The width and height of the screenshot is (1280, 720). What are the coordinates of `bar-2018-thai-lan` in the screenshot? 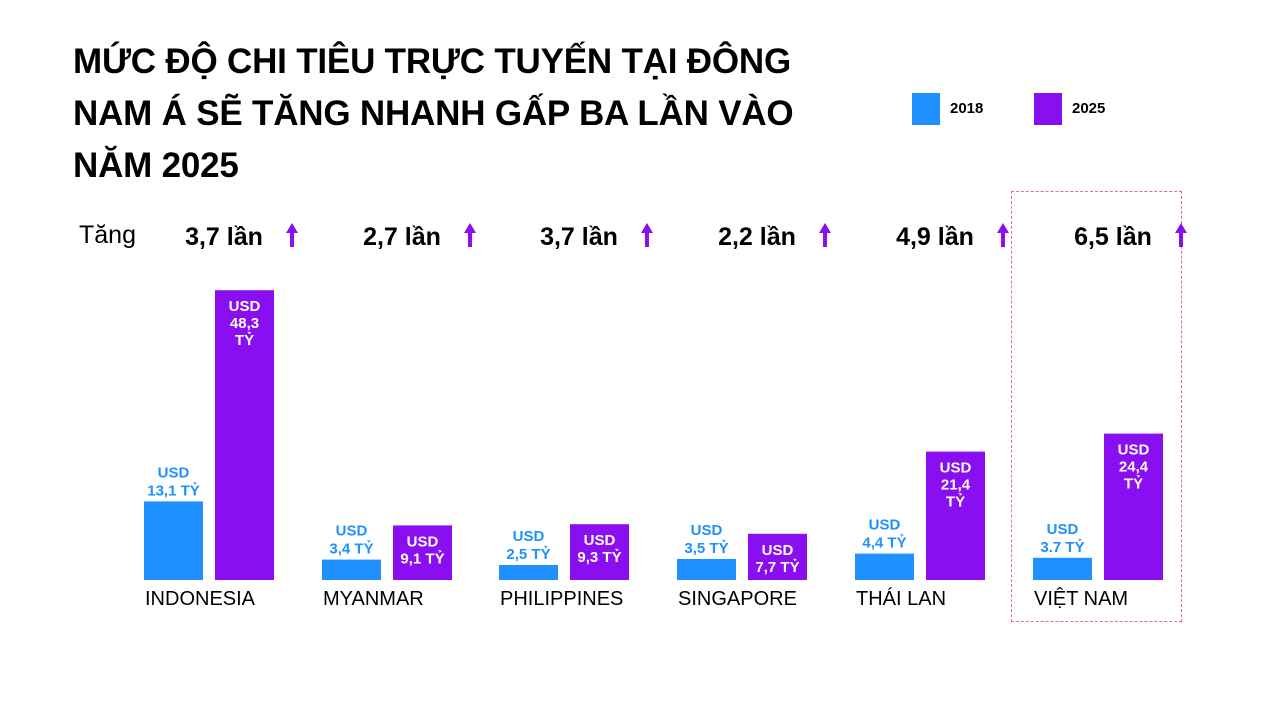 It's located at (884, 566).